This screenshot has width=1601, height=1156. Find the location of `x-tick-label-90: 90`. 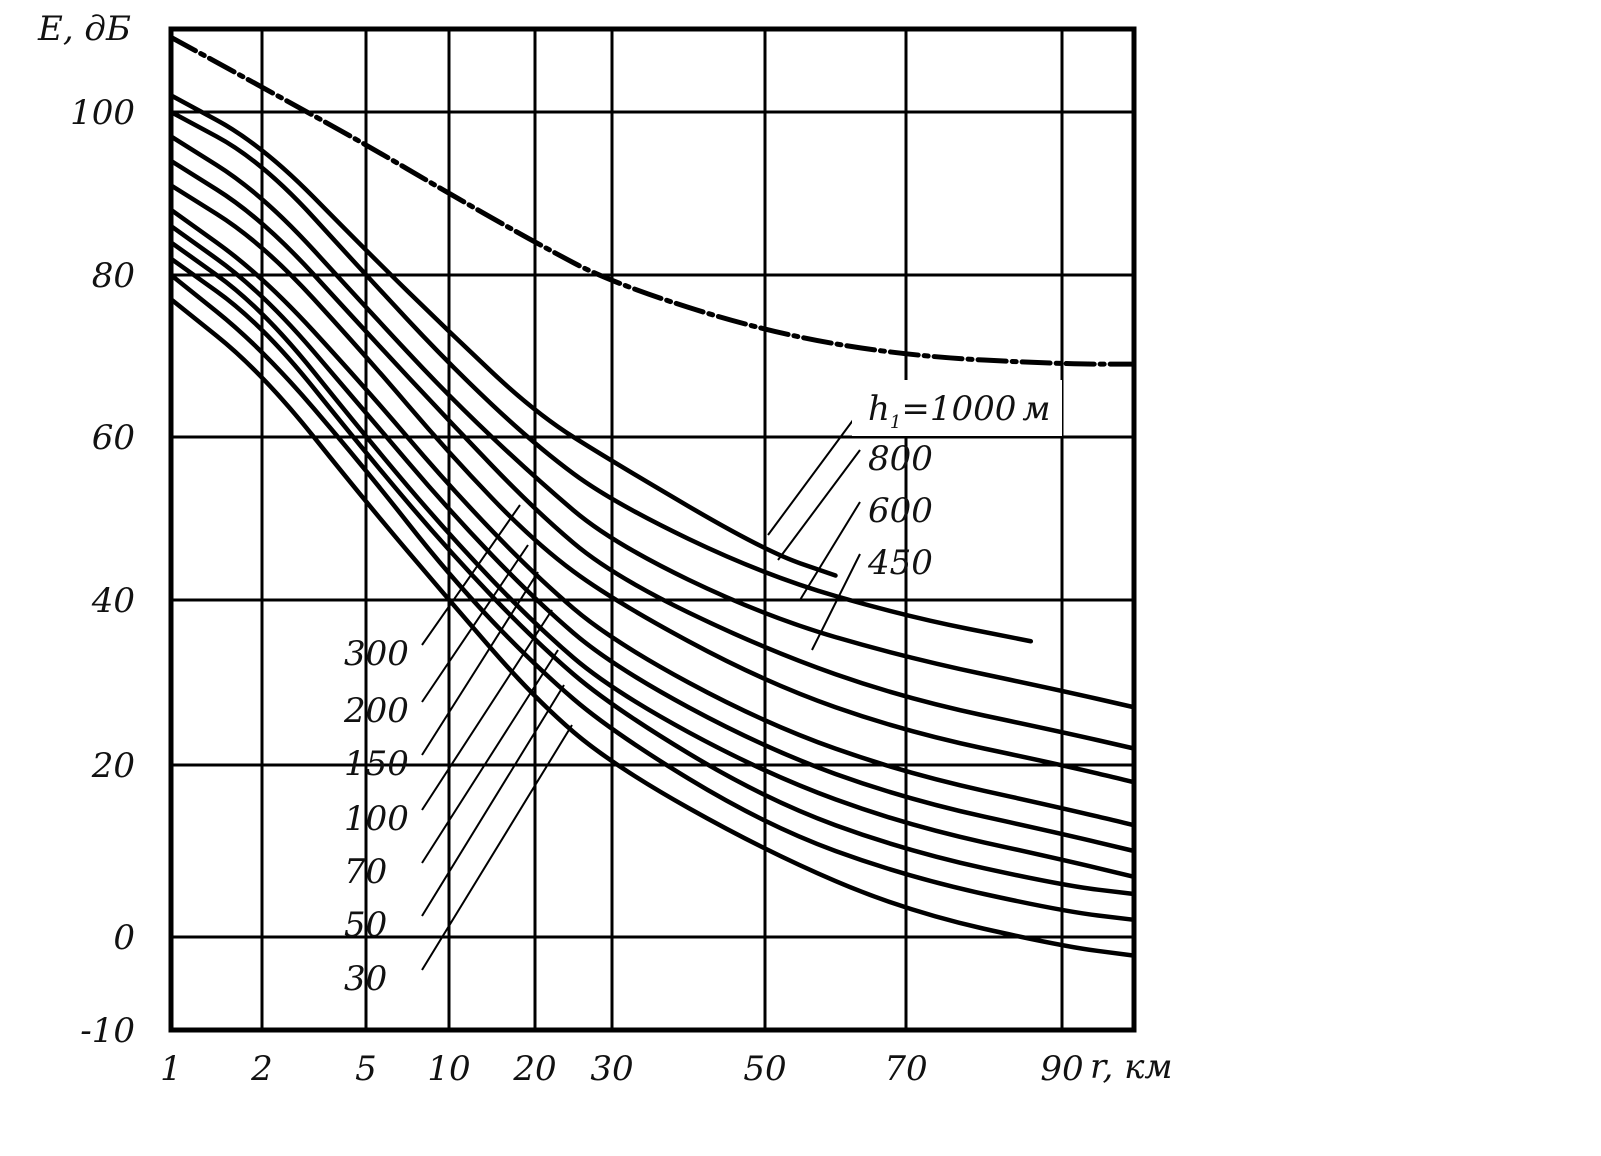

x-tick-label-90: 90 is located at coordinates (1061, 1069).